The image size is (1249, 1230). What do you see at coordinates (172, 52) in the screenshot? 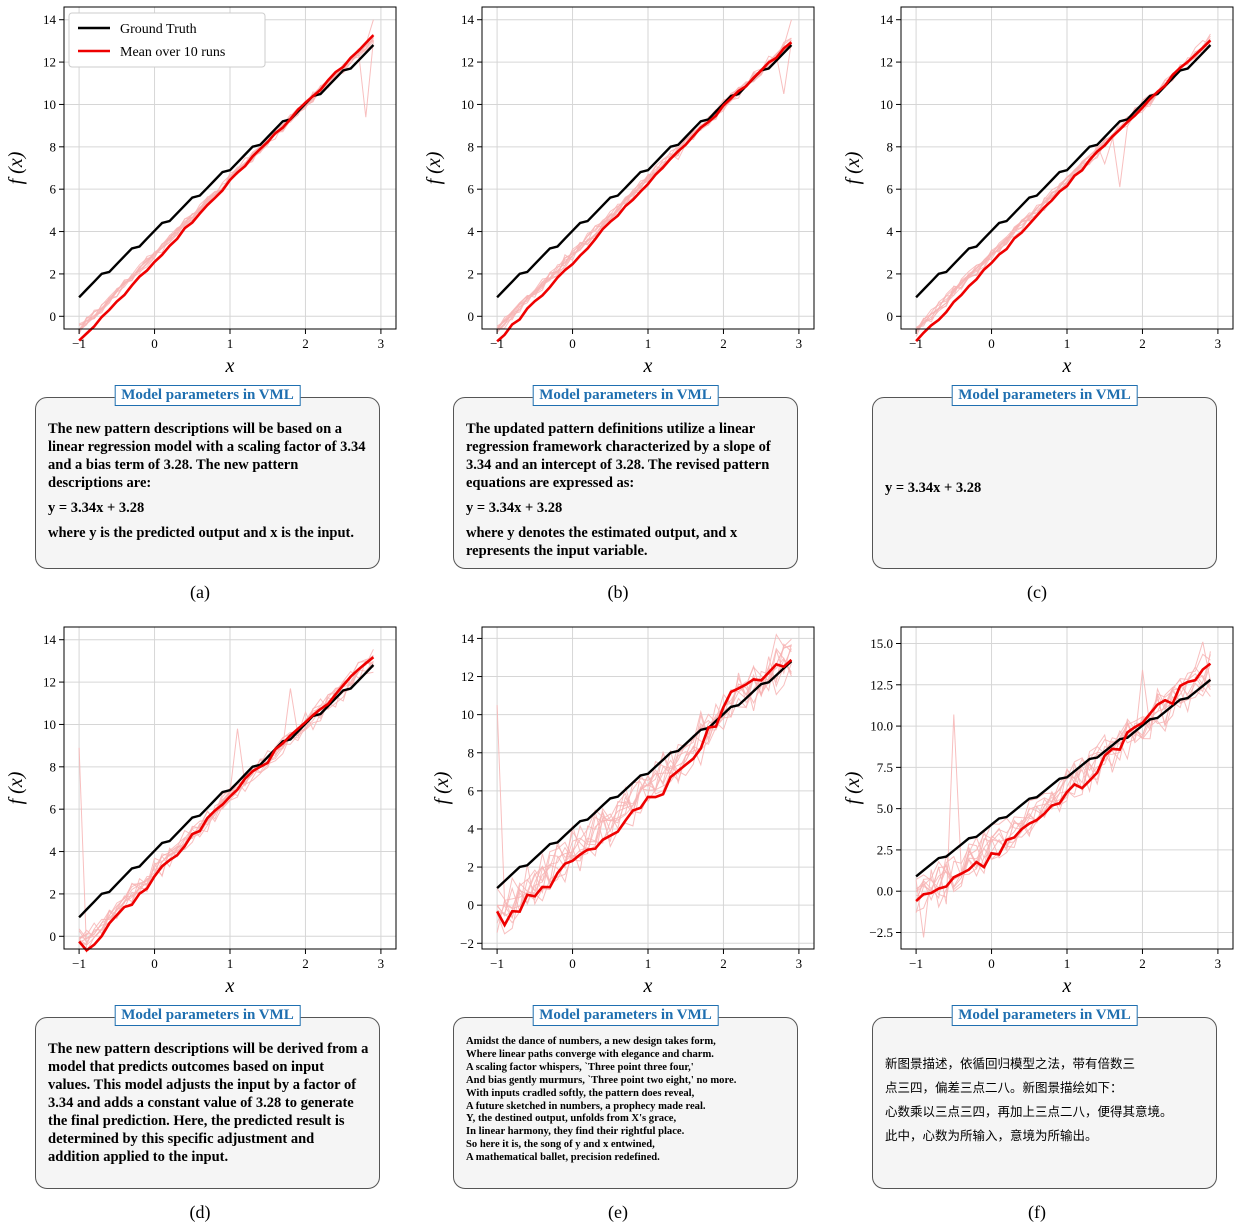
I see `legend-label-mean: Mean over 10 runs` at bounding box center [172, 52].